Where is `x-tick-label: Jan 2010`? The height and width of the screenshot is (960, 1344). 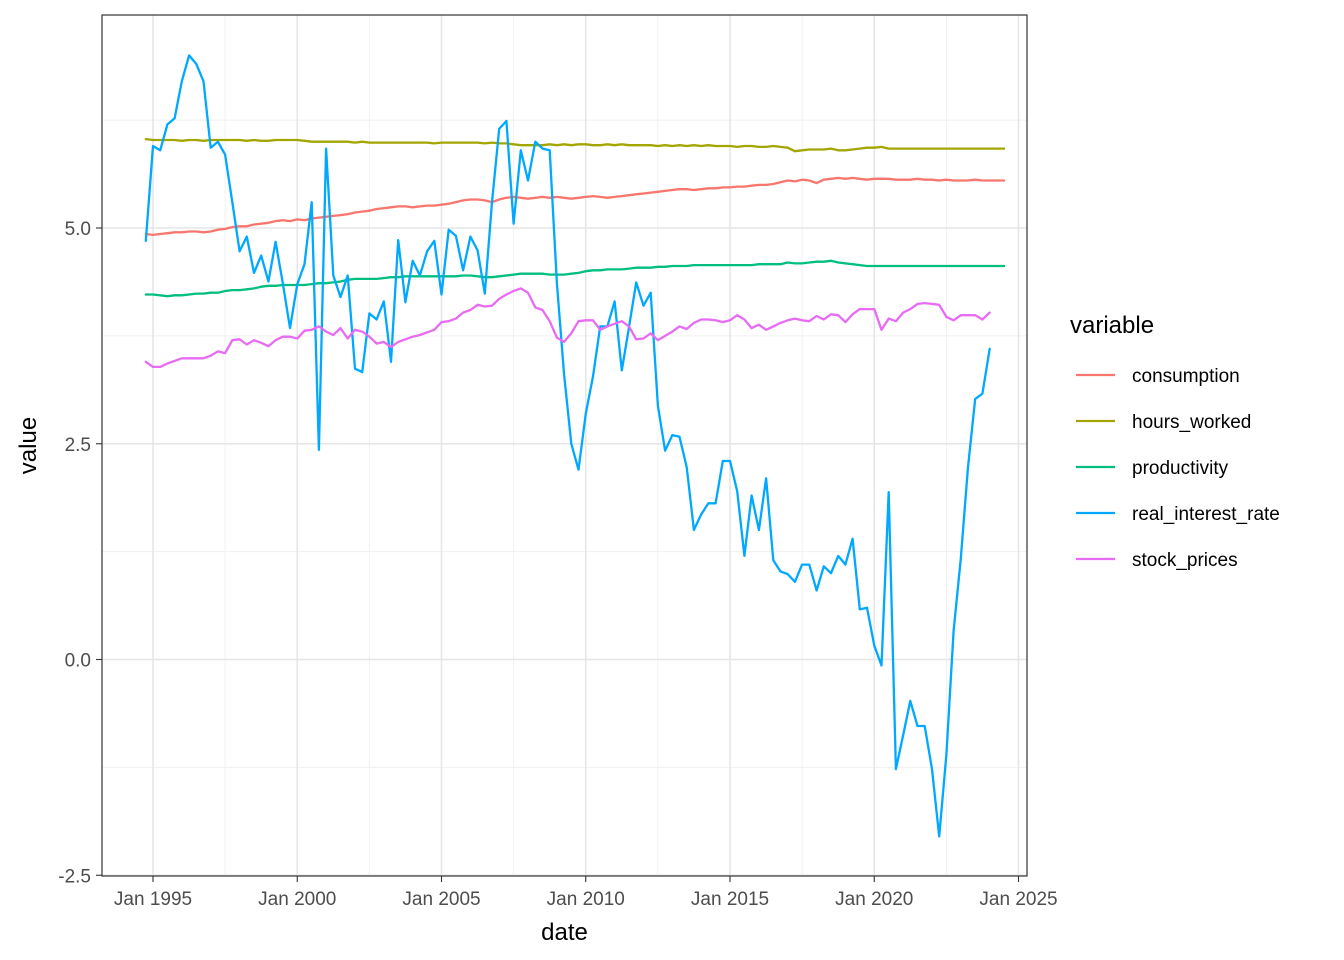
x-tick-label: Jan 2010 is located at coordinates (586, 899).